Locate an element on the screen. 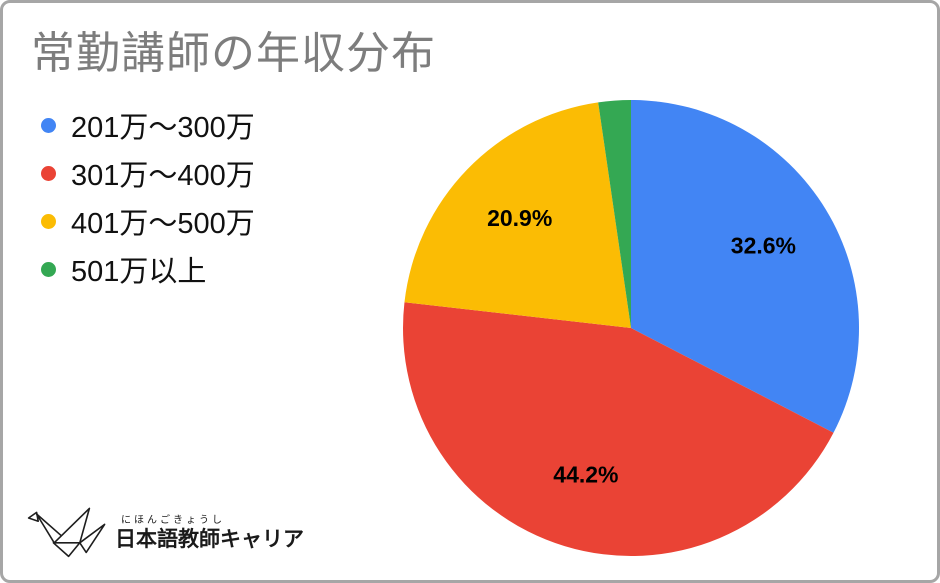  legend-label: 501万以上 is located at coordinates (139, 272).